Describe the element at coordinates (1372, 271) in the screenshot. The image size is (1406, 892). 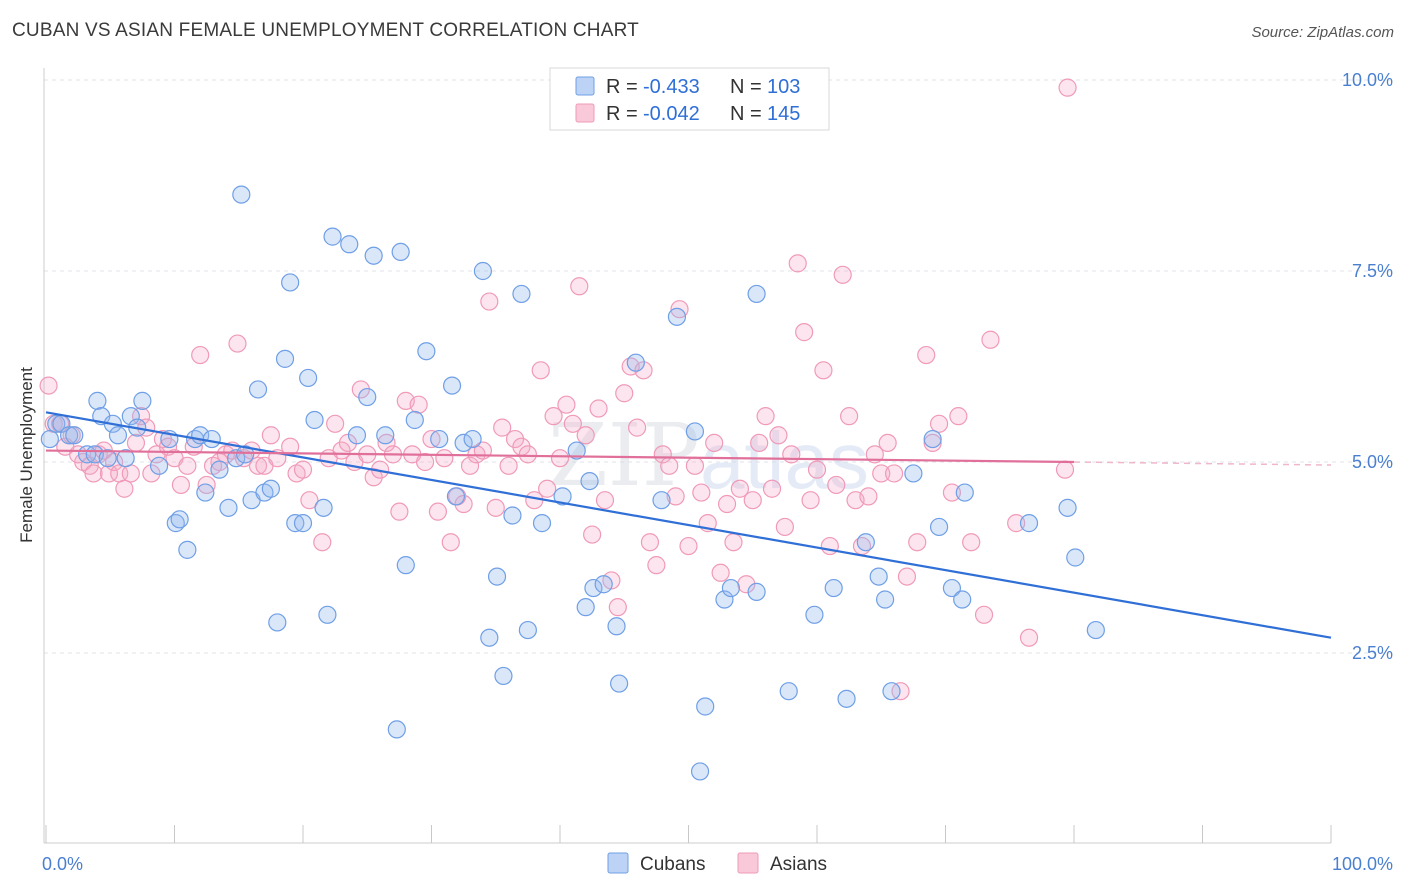
I see `y-tick-label-2: 7.5%` at that location.